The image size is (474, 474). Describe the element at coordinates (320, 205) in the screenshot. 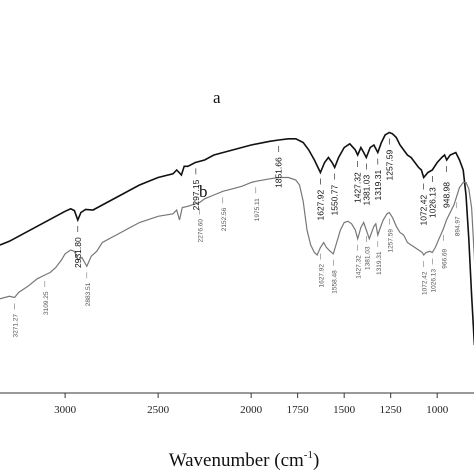

I see `peak-label-a: 1627.92` at that location.